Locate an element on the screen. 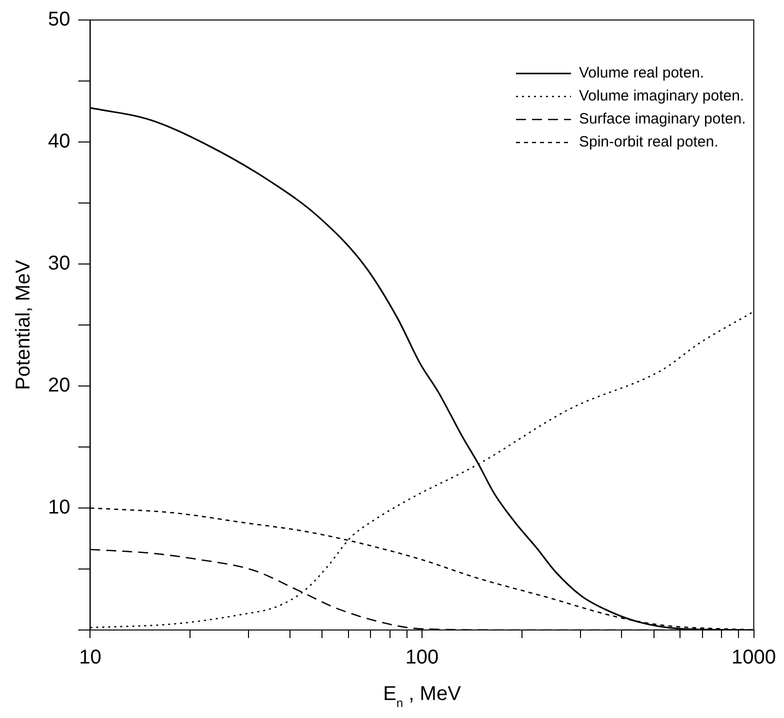  y-tick-label: 30 is located at coordinates (59, 263).